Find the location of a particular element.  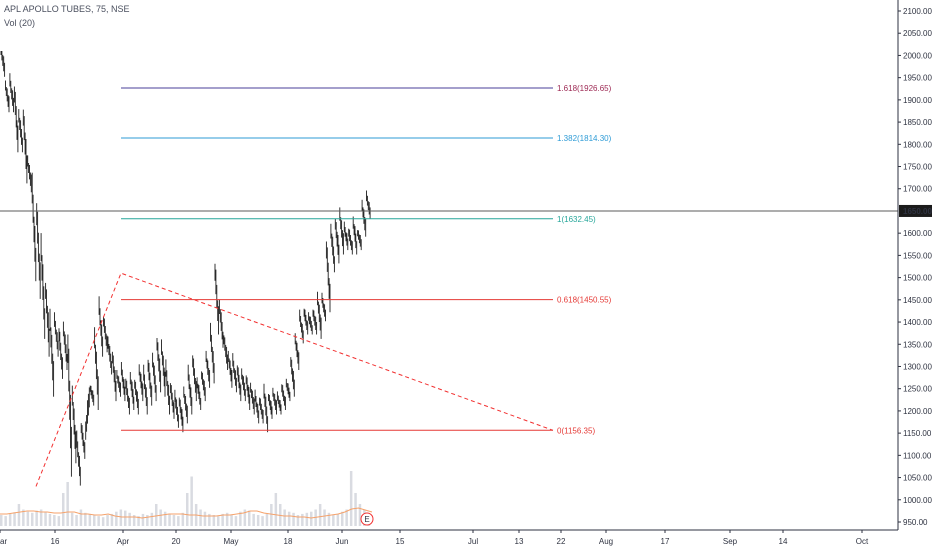

price-tick-label: 1500.00 is located at coordinates (917, 278).